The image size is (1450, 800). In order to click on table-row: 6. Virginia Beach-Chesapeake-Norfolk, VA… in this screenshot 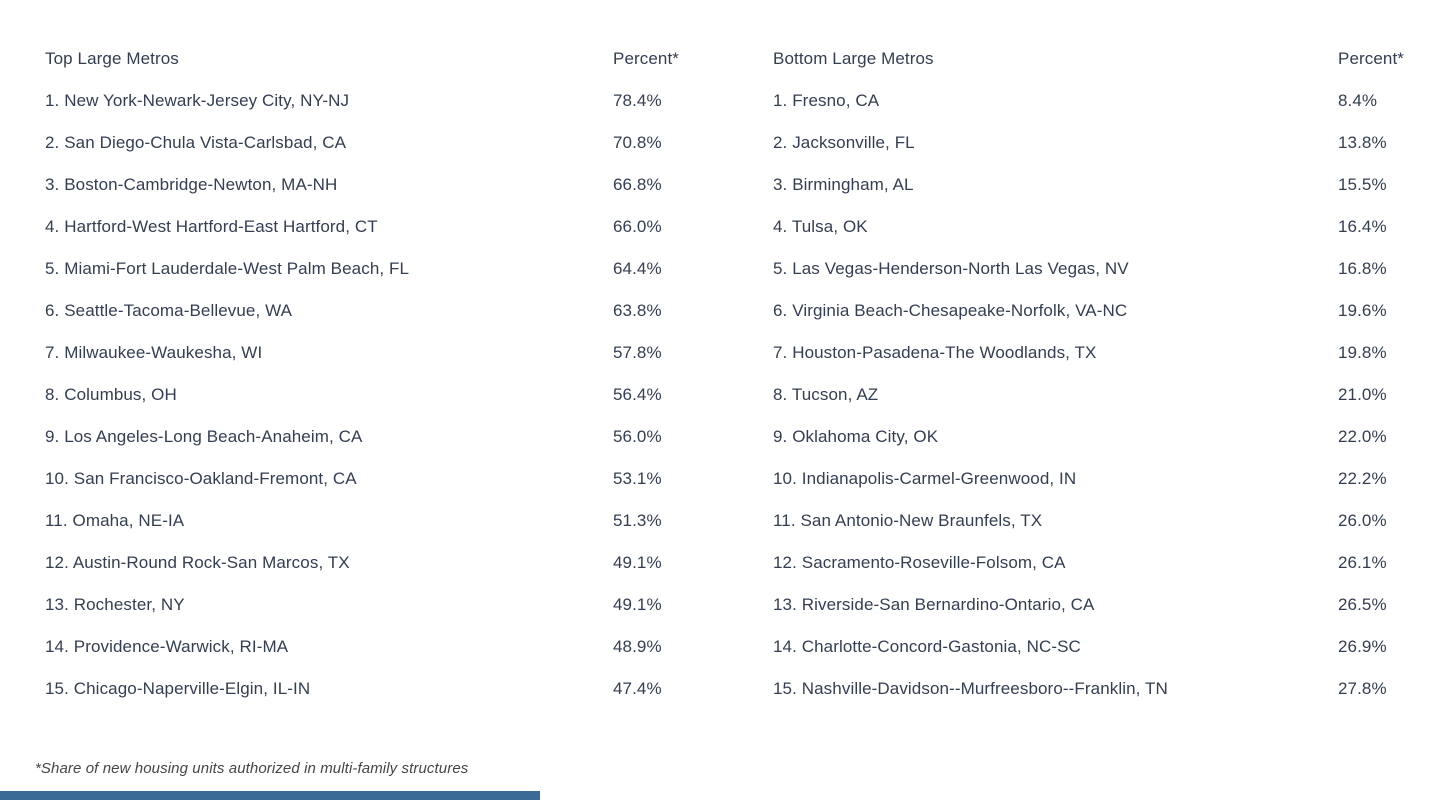, I will do `click(1103, 311)`.